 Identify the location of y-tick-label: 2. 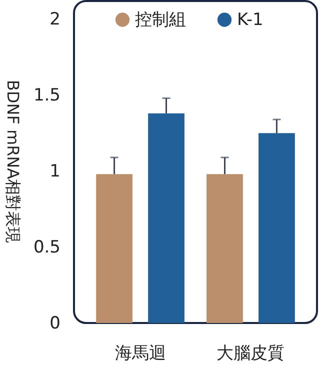
(55, 20).